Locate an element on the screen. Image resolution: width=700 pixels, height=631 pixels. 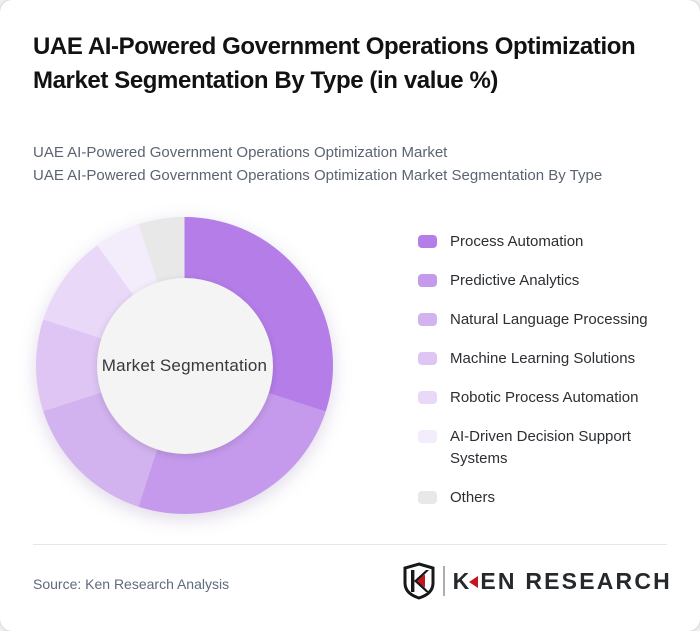
footer-divider is located at coordinates (350, 544).